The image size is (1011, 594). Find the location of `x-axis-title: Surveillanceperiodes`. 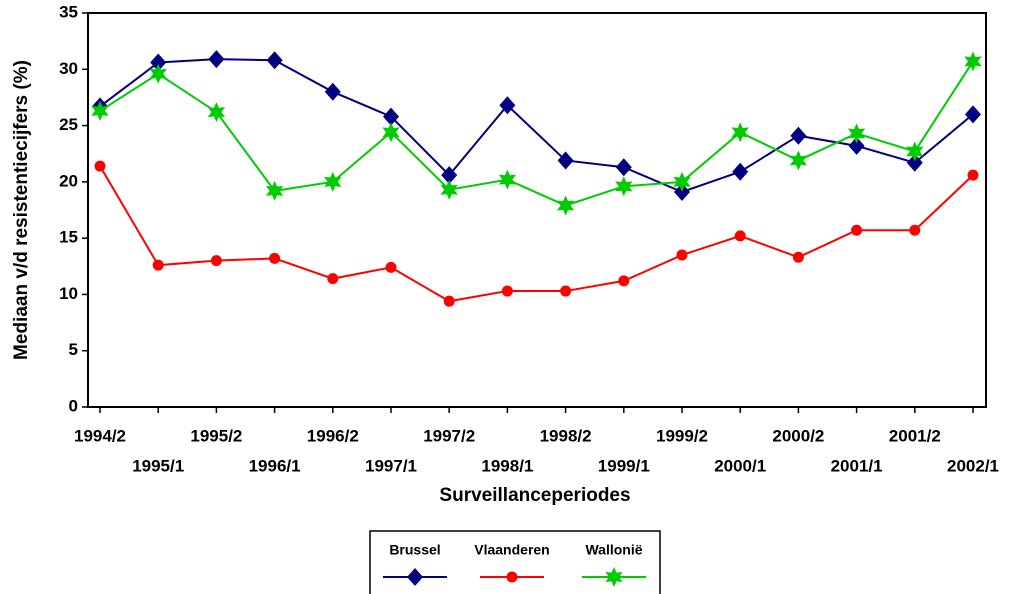

x-axis-title: Surveillanceperiodes is located at coordinates (534, 495).